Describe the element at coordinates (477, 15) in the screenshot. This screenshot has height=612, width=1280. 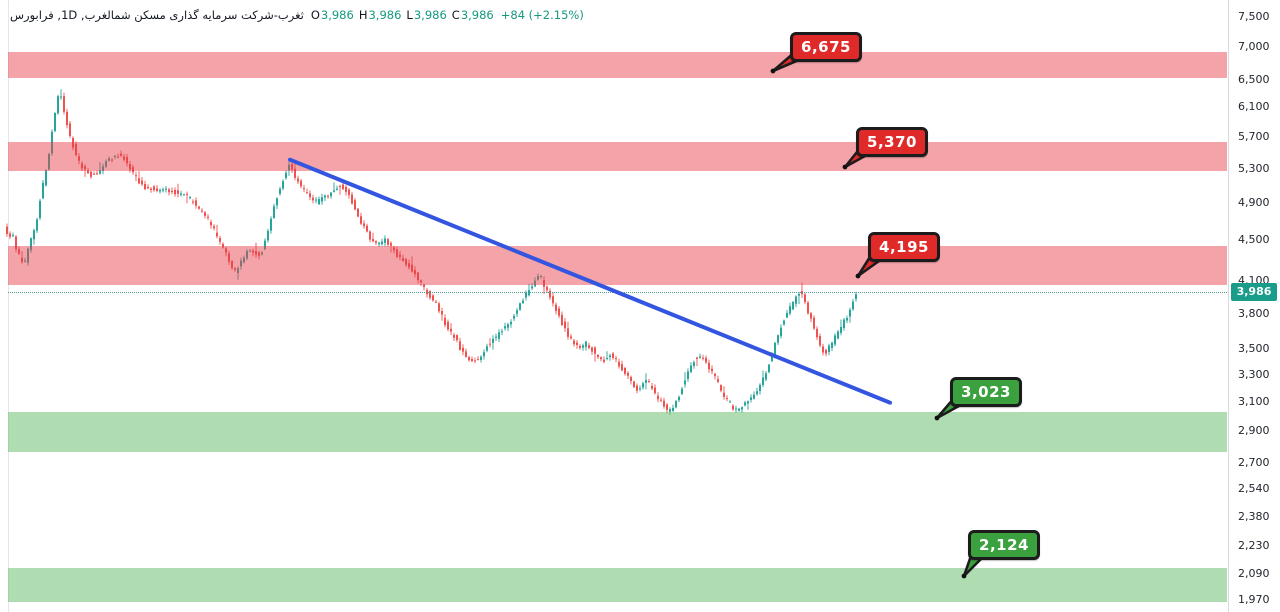
I see `close-value: 3,986` at that location.